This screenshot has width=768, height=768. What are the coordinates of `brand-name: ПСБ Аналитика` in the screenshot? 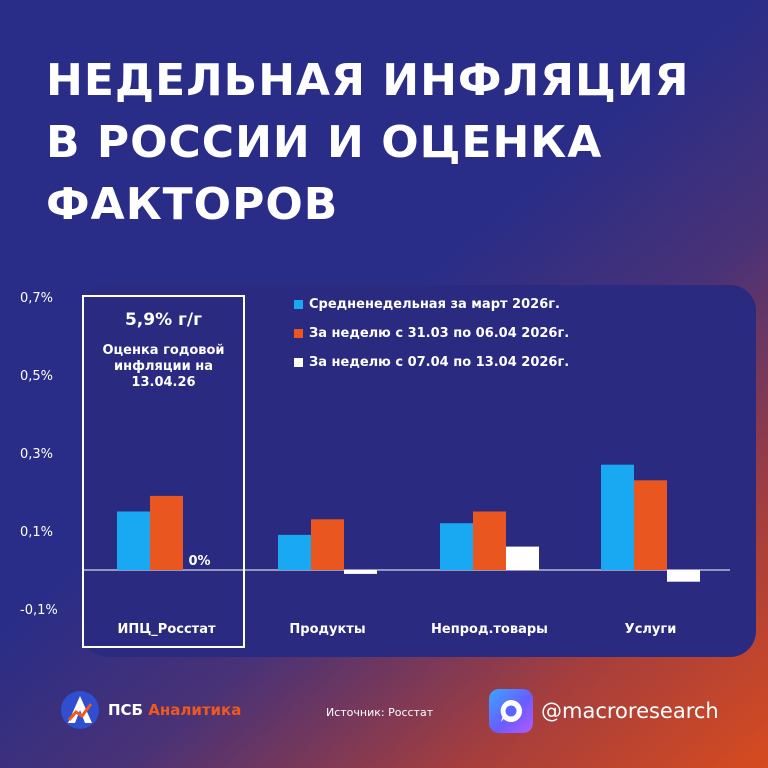 It's located at (174, 710).